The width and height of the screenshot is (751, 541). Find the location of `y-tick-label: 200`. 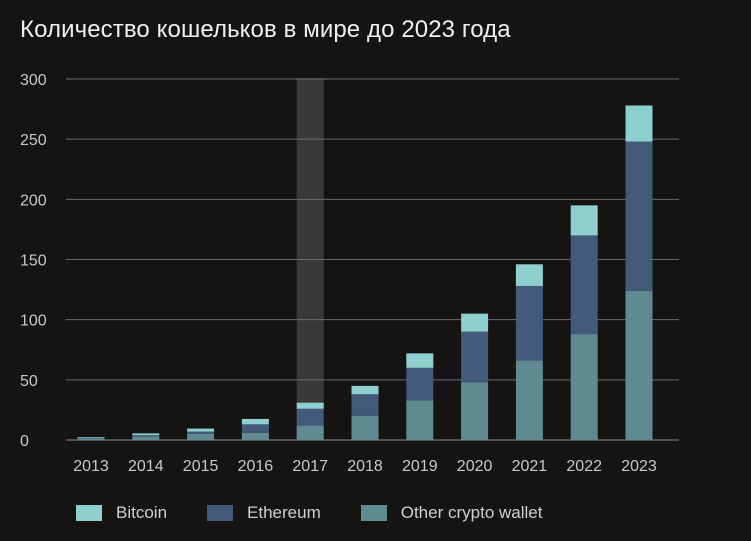

y-tick-label: 200 is located at coordinates (33, 200).